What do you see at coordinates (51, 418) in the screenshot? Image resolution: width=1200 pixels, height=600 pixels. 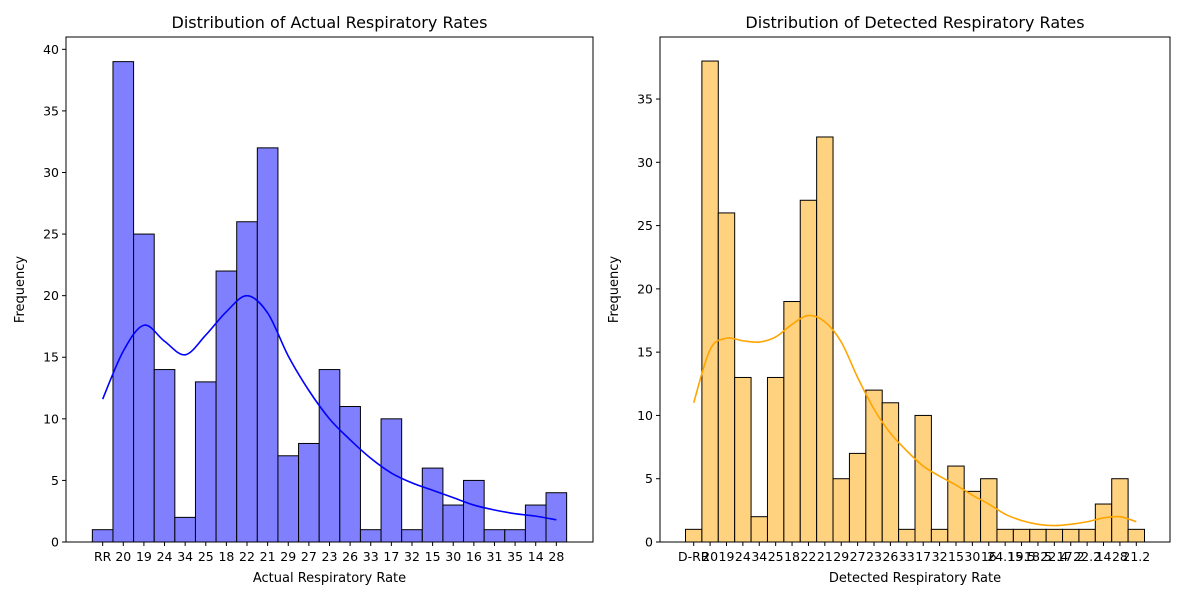 I see `actual-ytick-label: 10` at bounding box center [51, 418].